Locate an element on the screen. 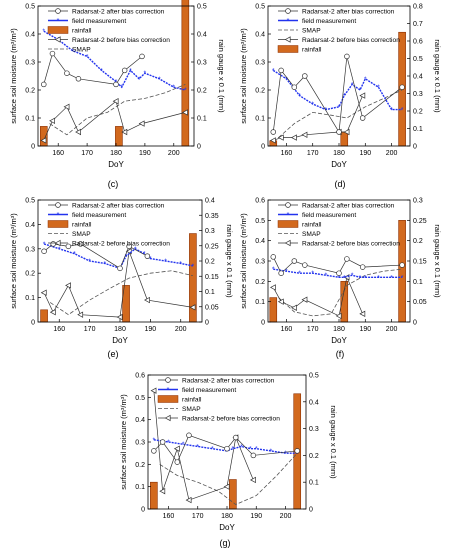 This screenshot has height=550, width=450. radar-after-line is located at coordinates (225, 448).